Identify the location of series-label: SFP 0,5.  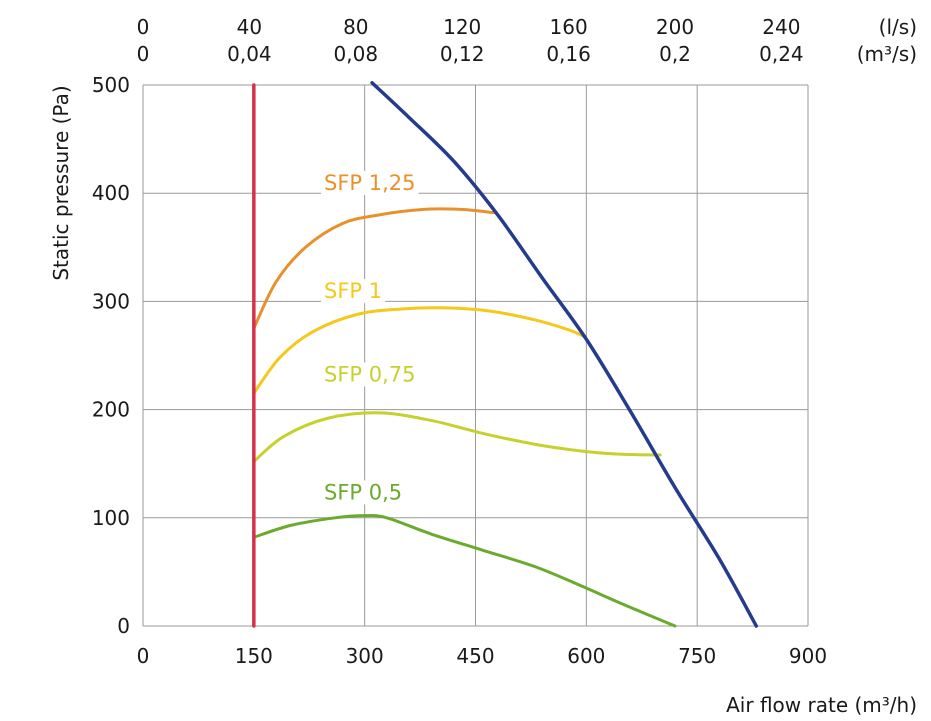
(363, 492).